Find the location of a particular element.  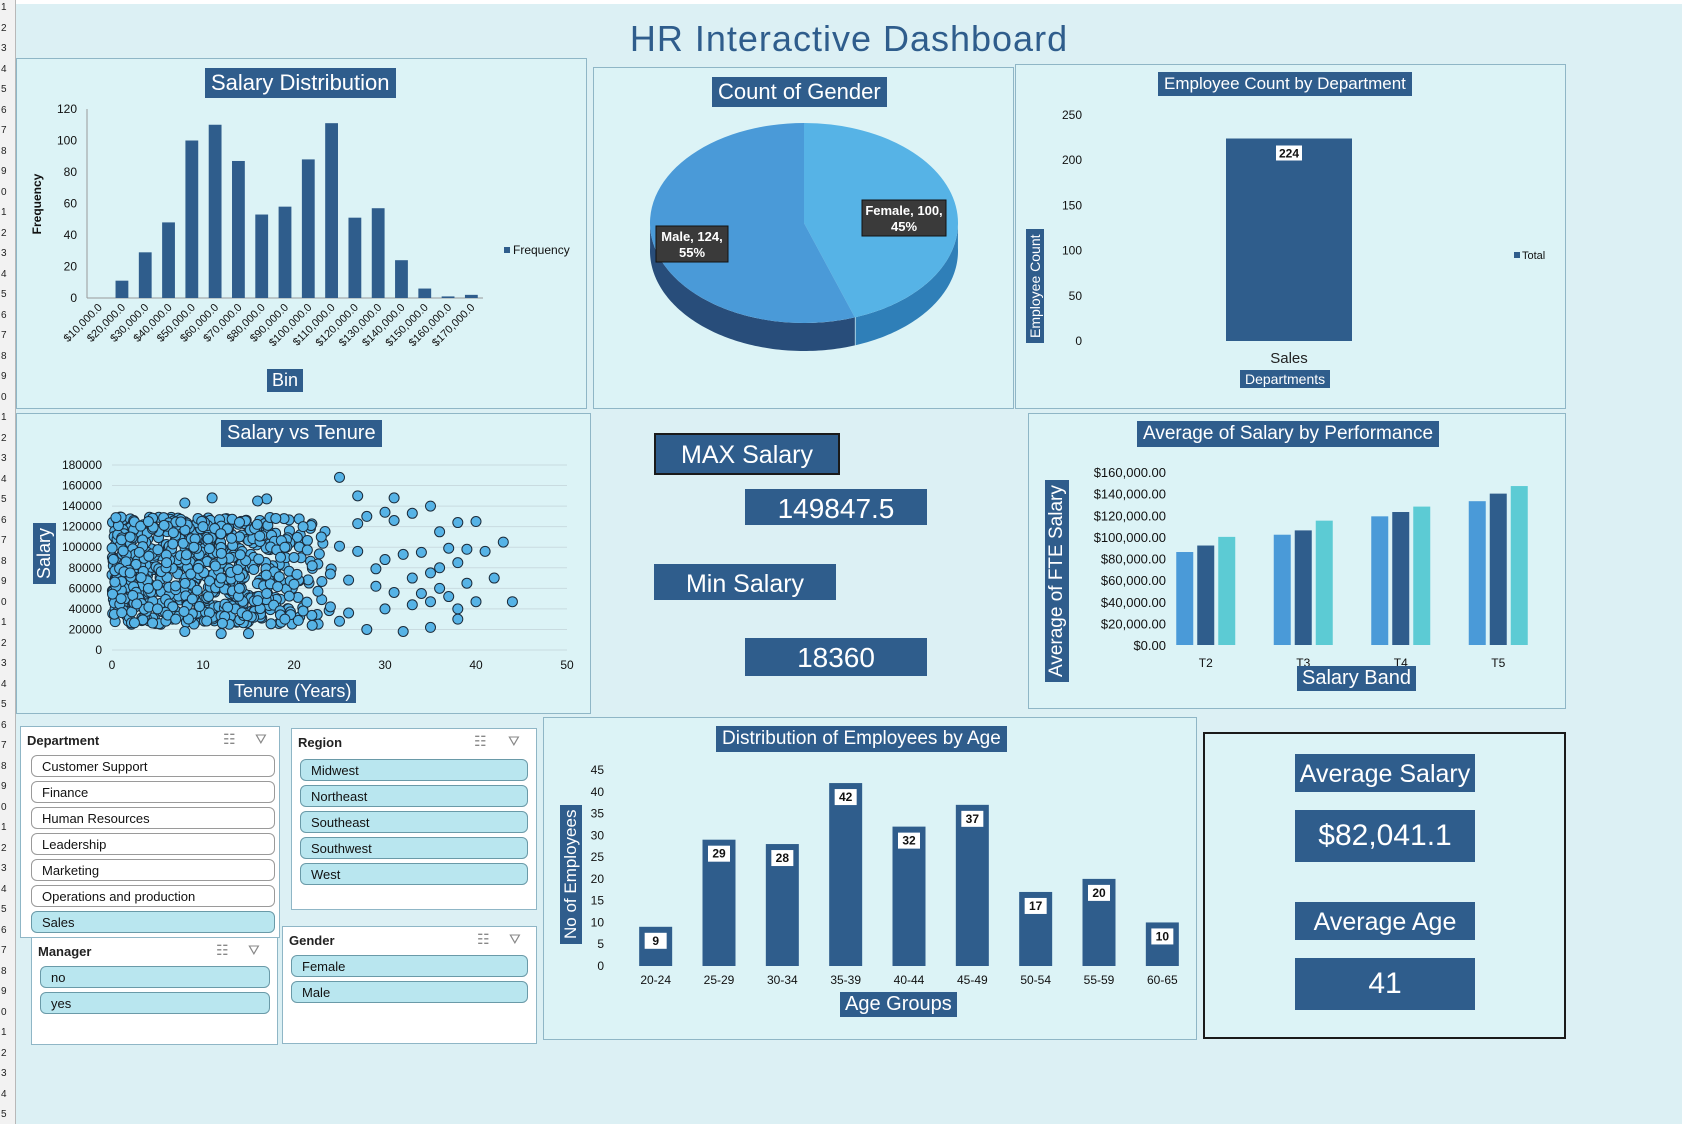

manager-slicer: Manager ☷ ⛛ no yes is located at coordinates (154, 991).